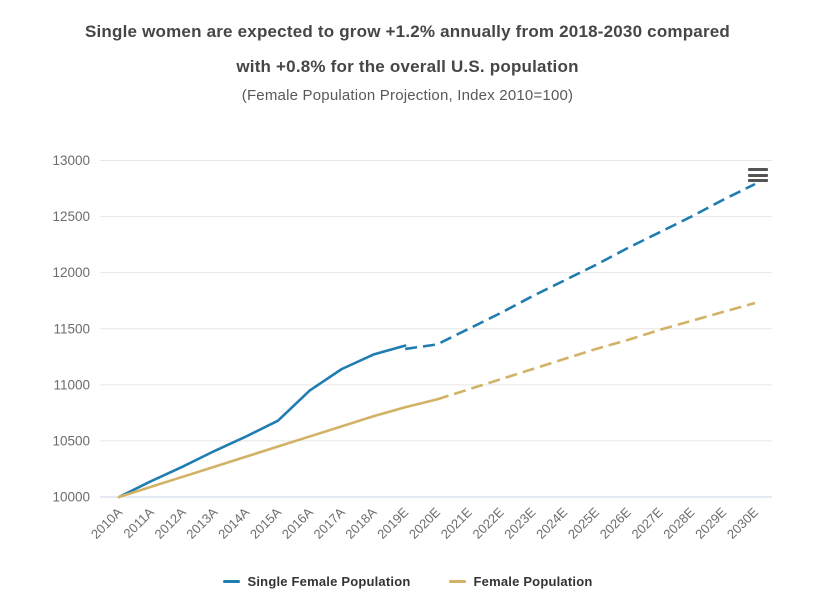 The height and width of the screenshot is (615, 815). What do you see at coordinates (265, 522) in the screenshot?
I see `x-tick-label: 2015A` at bounding box center [265, 522].